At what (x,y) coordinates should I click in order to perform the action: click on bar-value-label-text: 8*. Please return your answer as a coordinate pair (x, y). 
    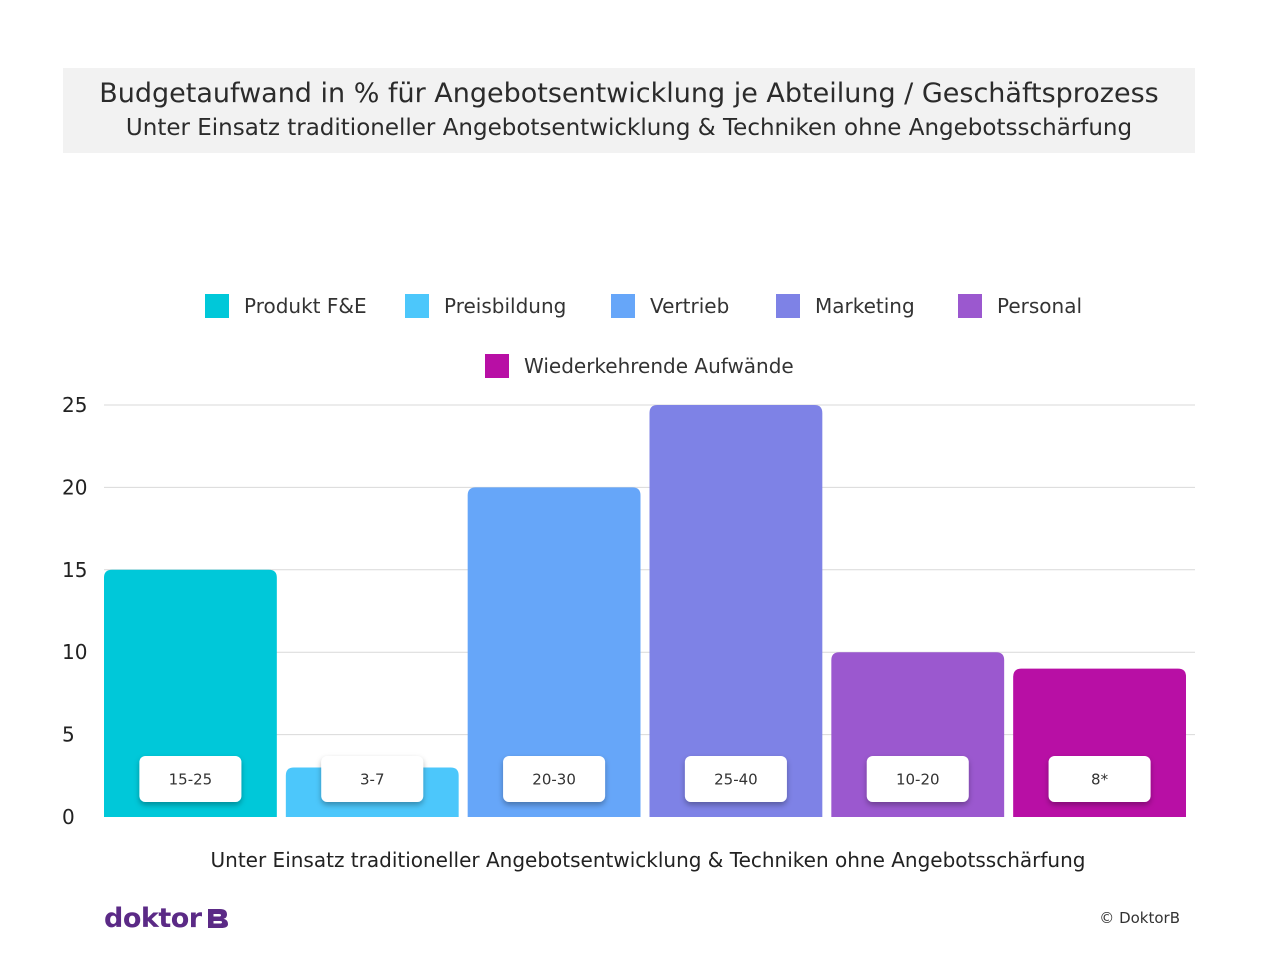
    Looking at the image, I should click on (1100, 780).